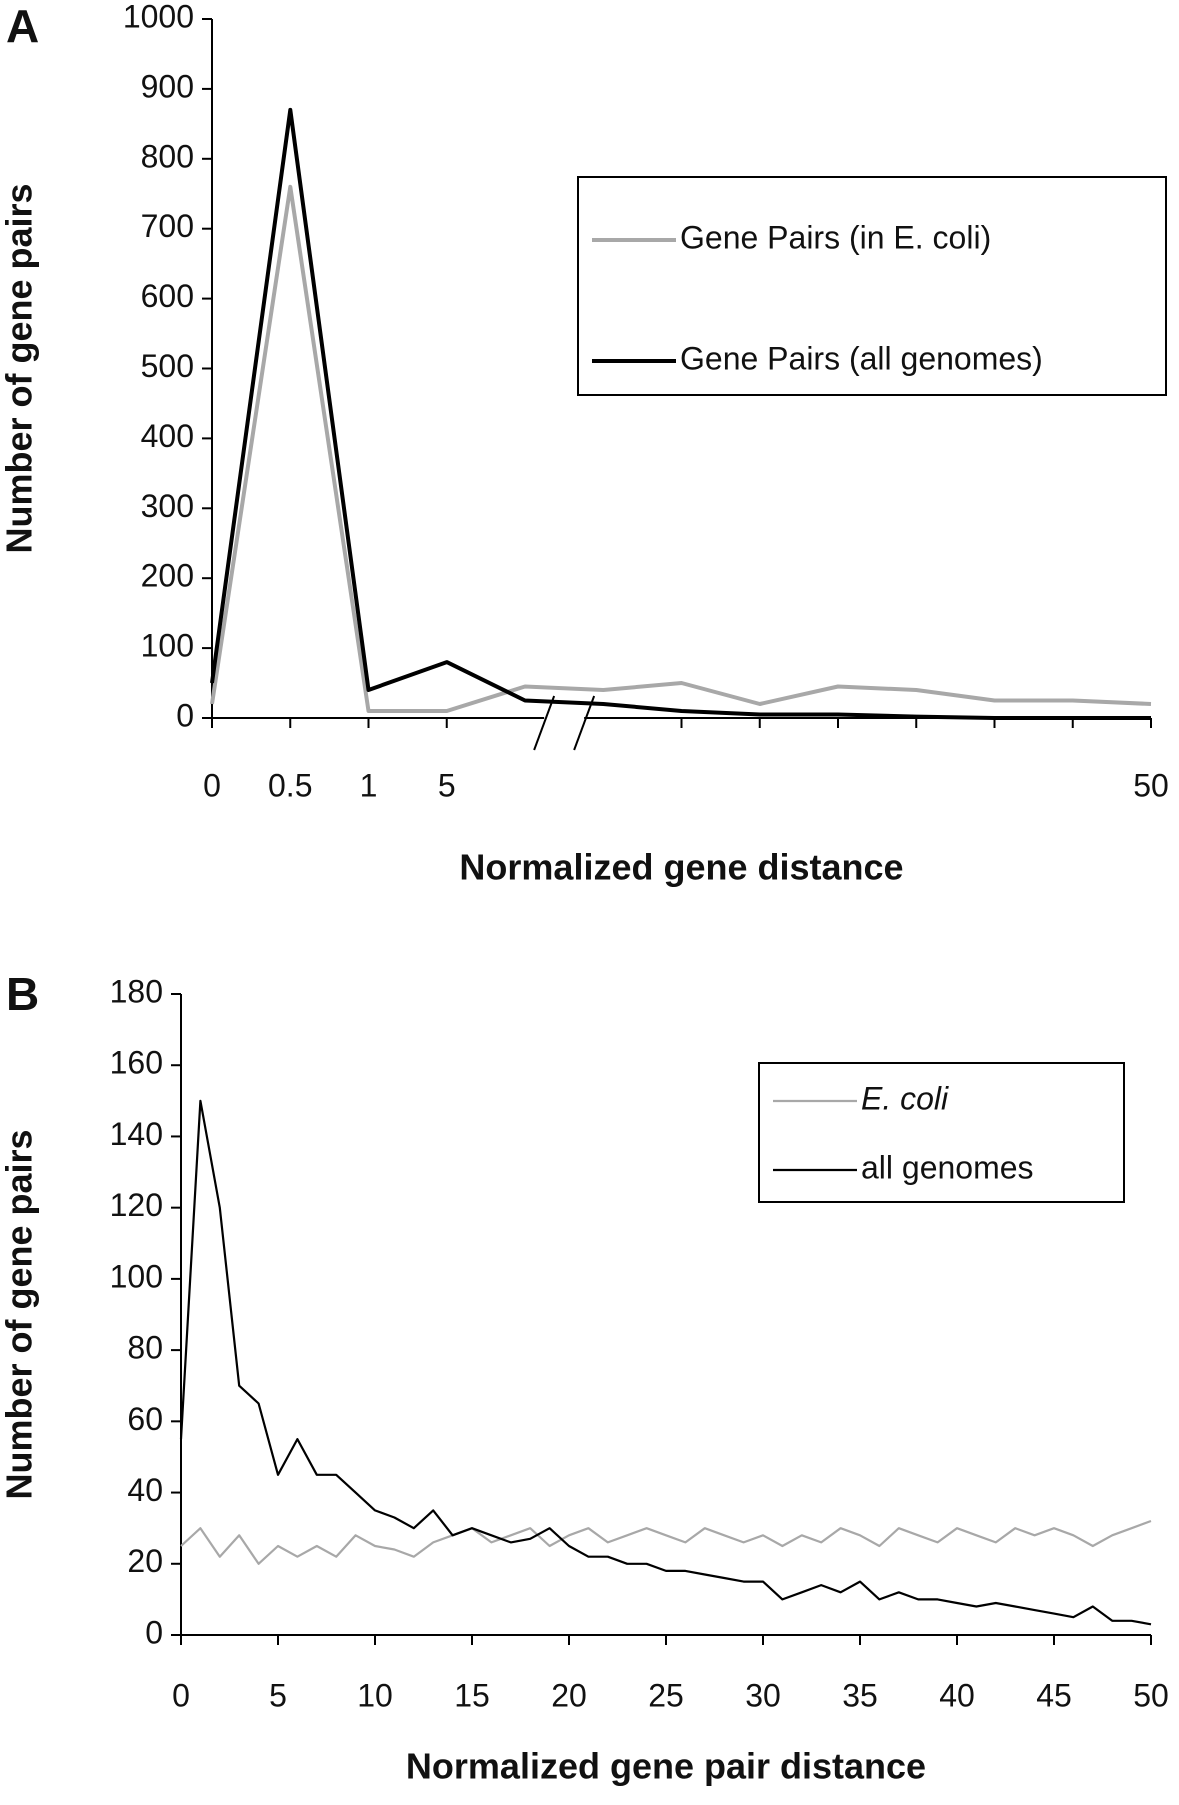 The width and height of the screenshot is (1179, 1805). I want to click on y-tick-label: 900, so click(167, 86).